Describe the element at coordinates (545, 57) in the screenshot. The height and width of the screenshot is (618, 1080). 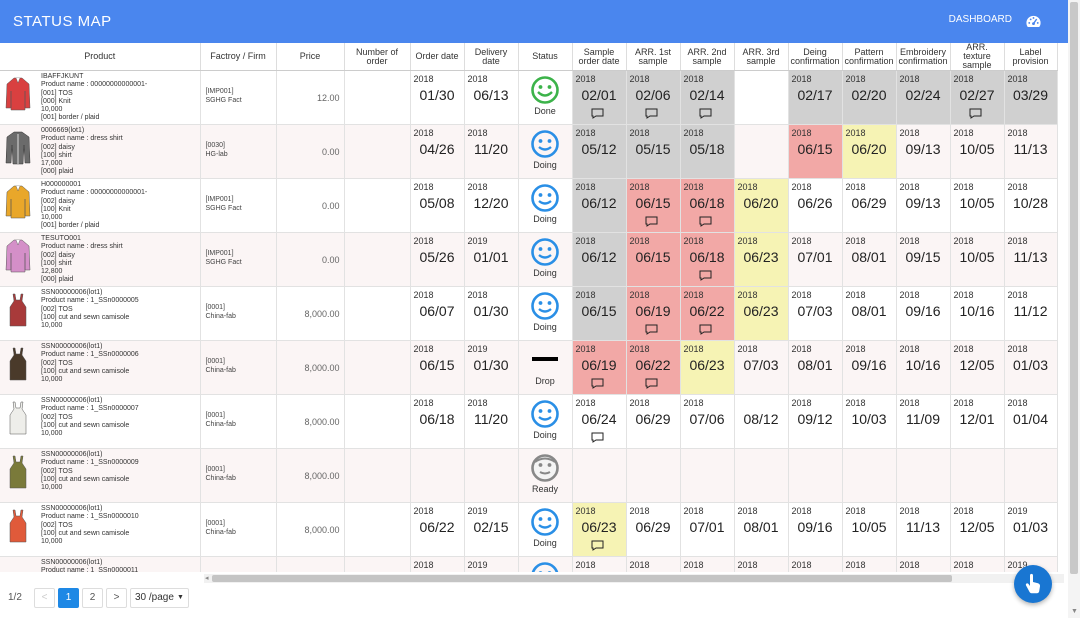
I see `column-header: Status` at that location.